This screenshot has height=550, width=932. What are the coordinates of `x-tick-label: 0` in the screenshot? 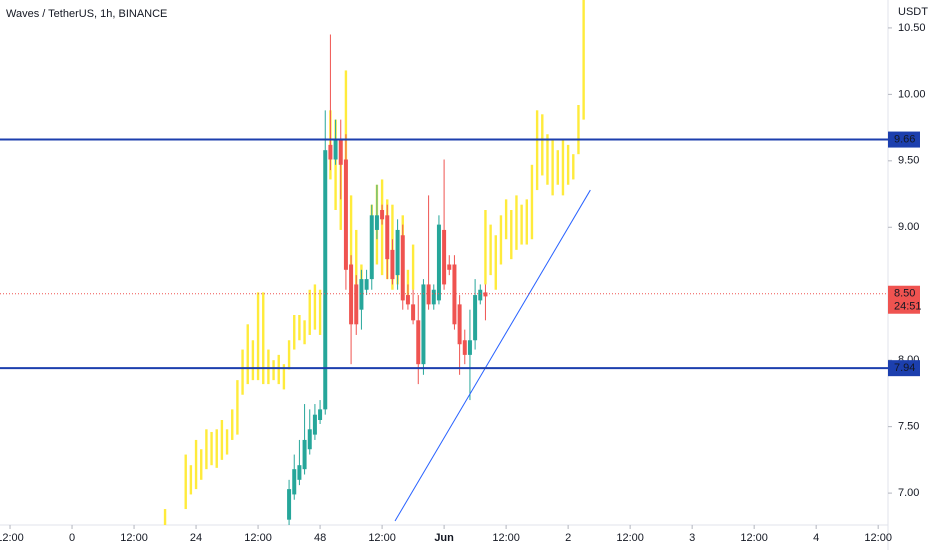 It's located at (72, 538).